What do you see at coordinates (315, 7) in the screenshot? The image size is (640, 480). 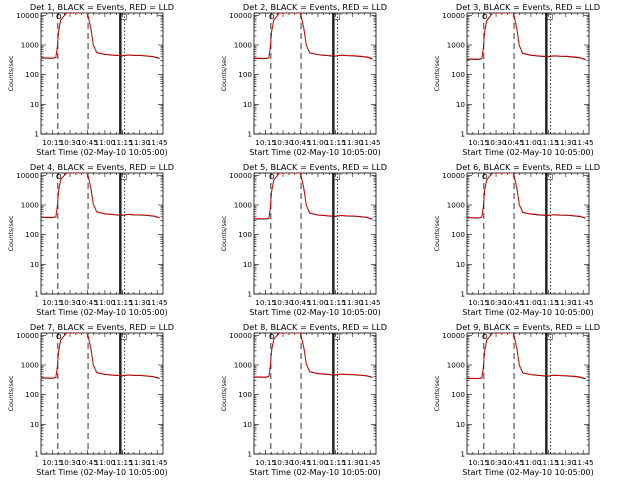 I see `panel-title: Det 2, BLACK = Events, RED = LLD` at bounding box center [315, 7].